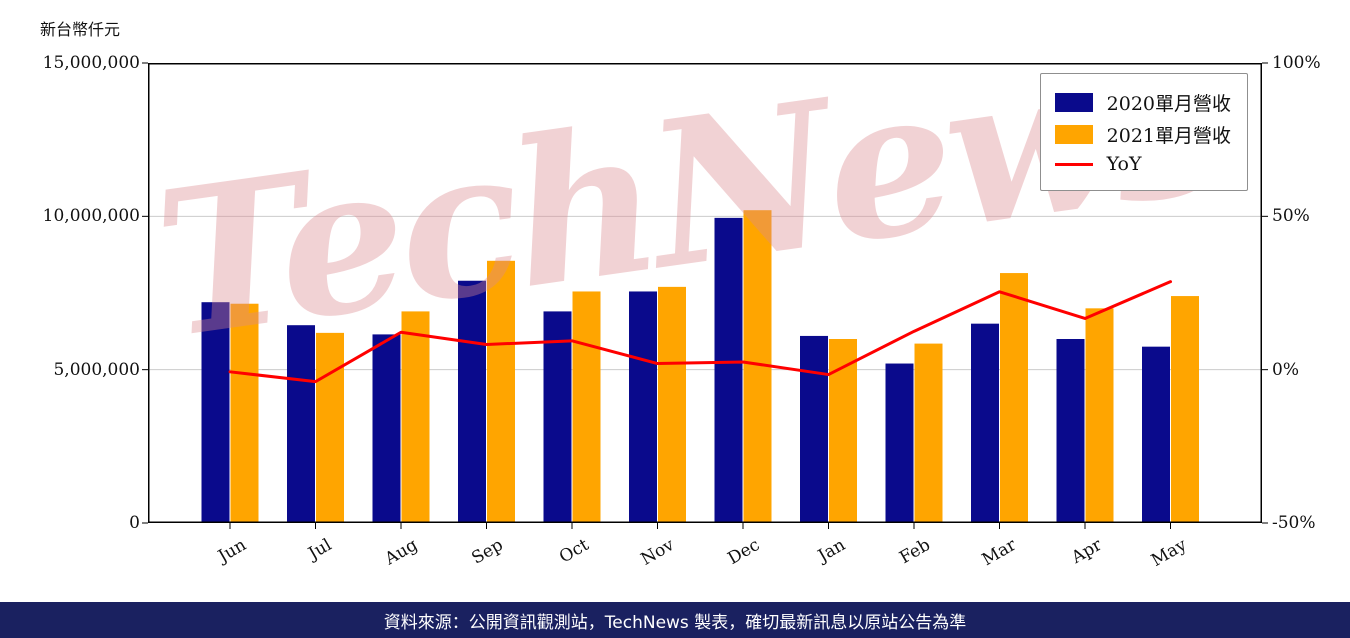 Image resolution: width=1350 pixels, height=638 pixels. I want to click on bar-2020單月營收-May, so click(1156, 434).